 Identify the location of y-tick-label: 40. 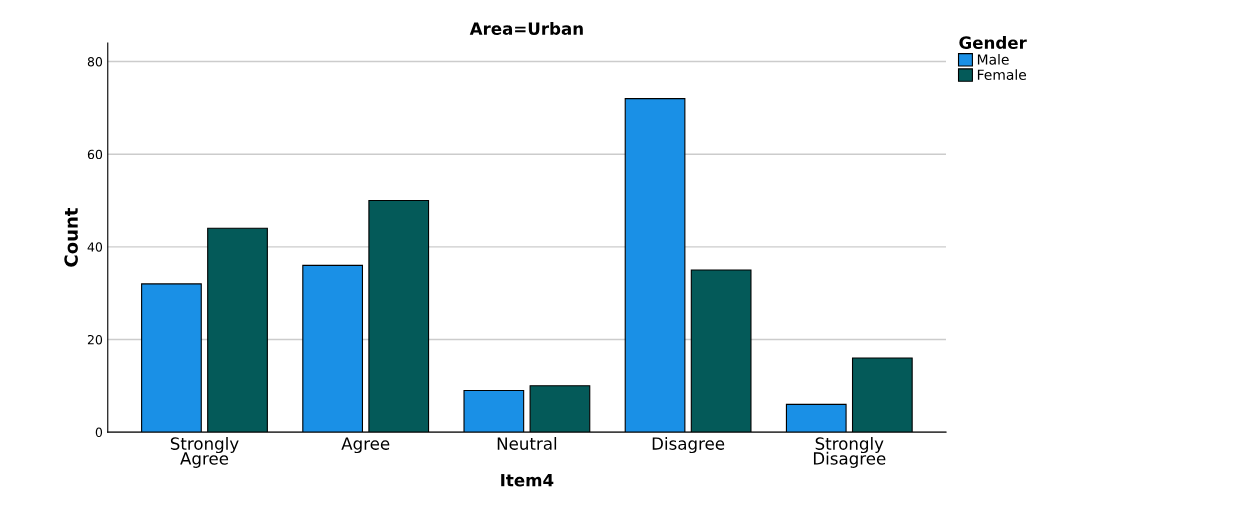
(95, 247).